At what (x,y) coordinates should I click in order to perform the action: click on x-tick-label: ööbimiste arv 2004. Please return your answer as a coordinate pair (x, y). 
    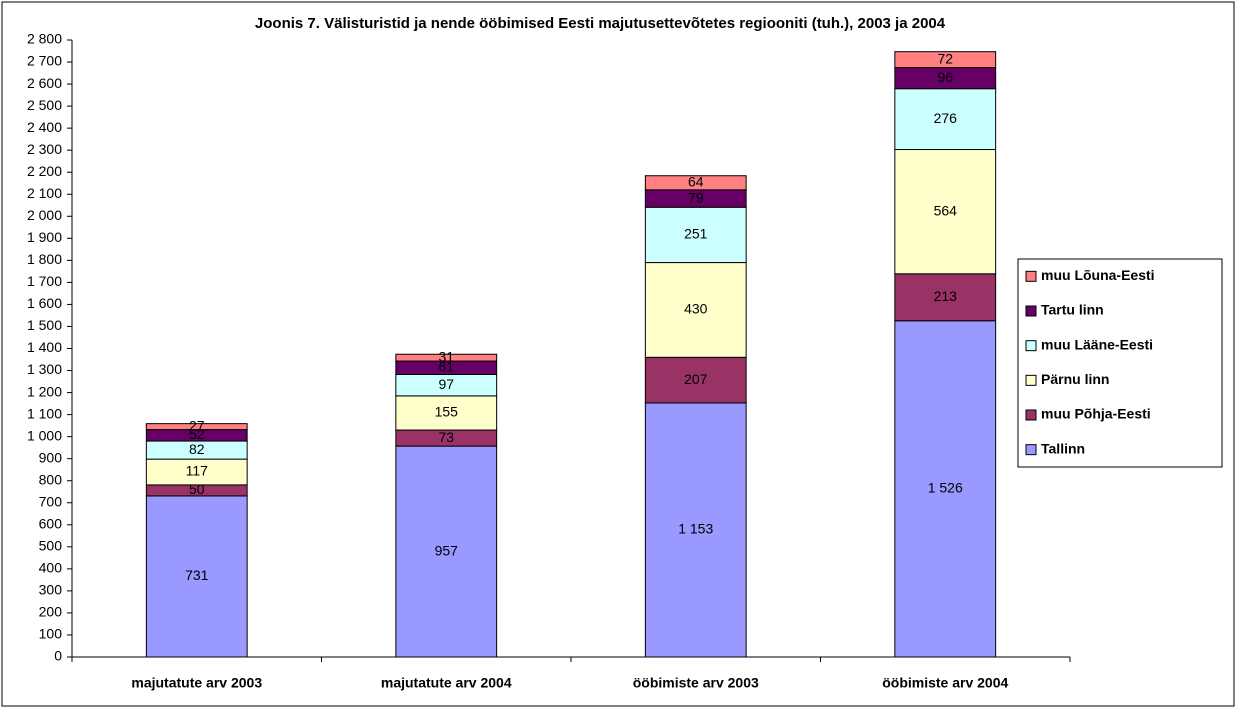
    Looking at the image, I should click on (945, 683).